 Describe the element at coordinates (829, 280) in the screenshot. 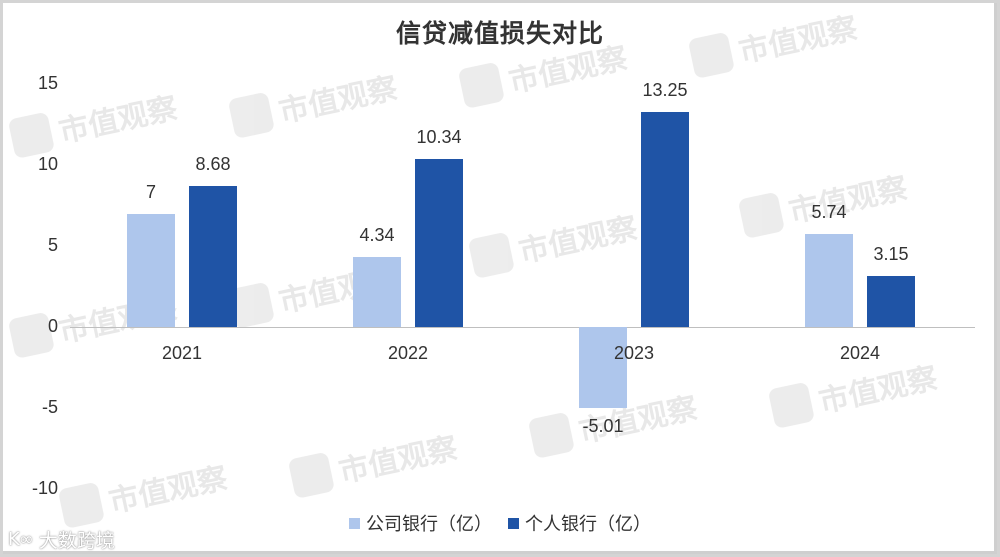

I see `bar-corporate-2024` at that location.